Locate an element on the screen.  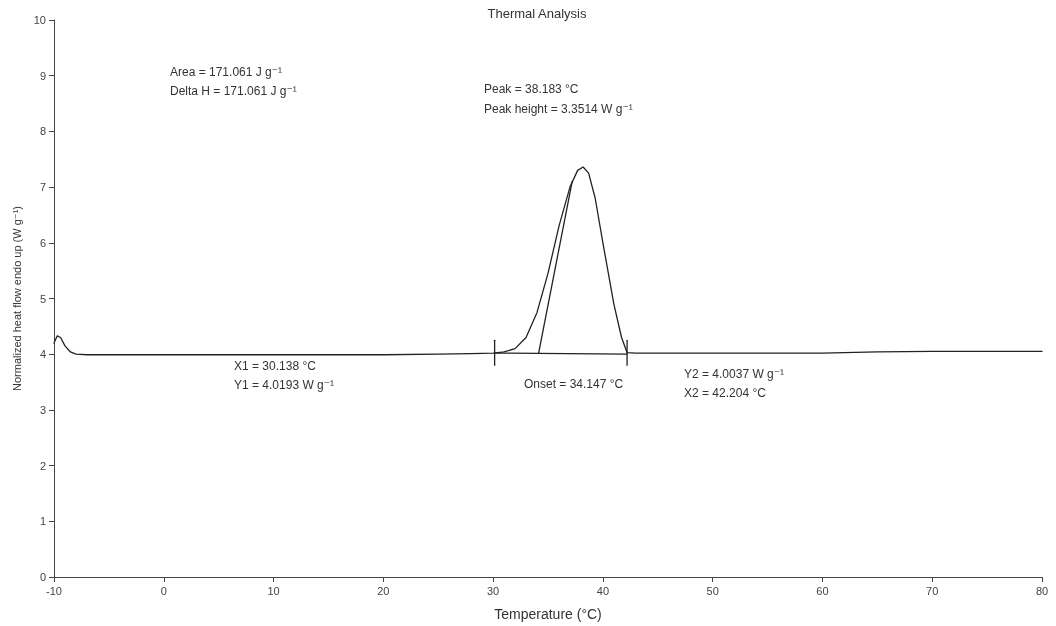
x-tick-label: 40 is located at coordinates (603, 590).